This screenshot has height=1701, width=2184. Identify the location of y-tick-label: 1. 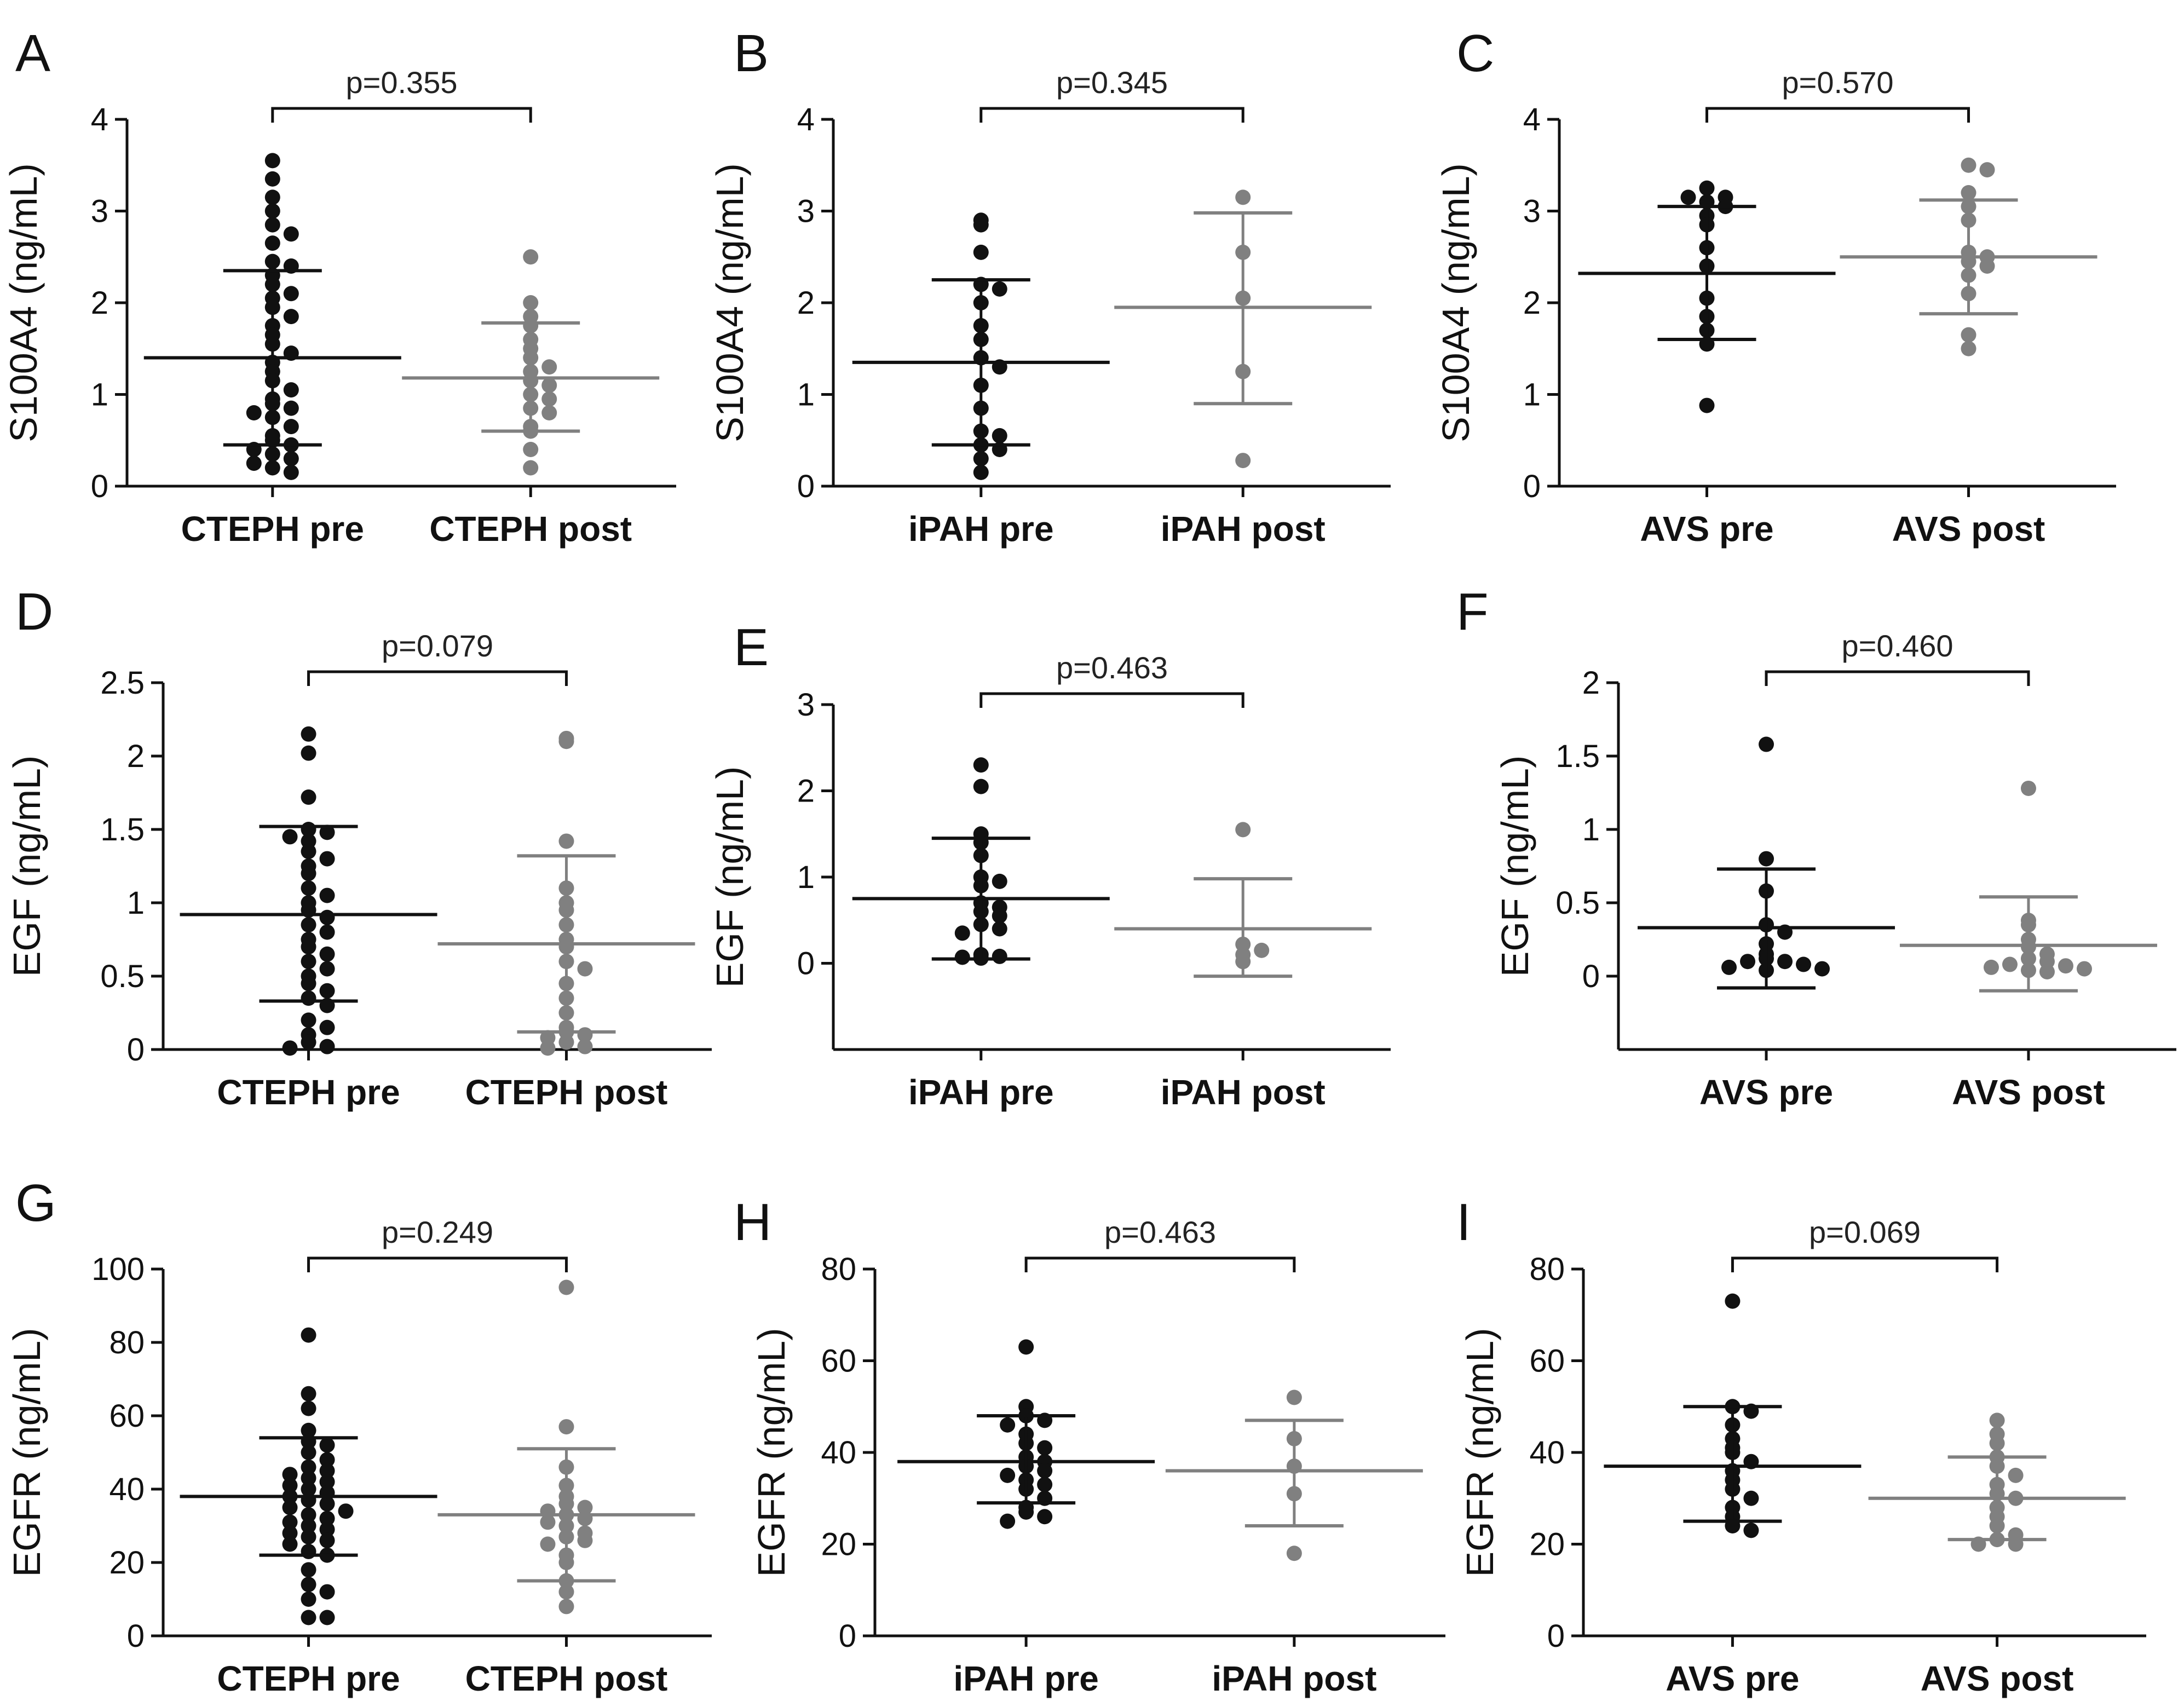
(1532, 395).